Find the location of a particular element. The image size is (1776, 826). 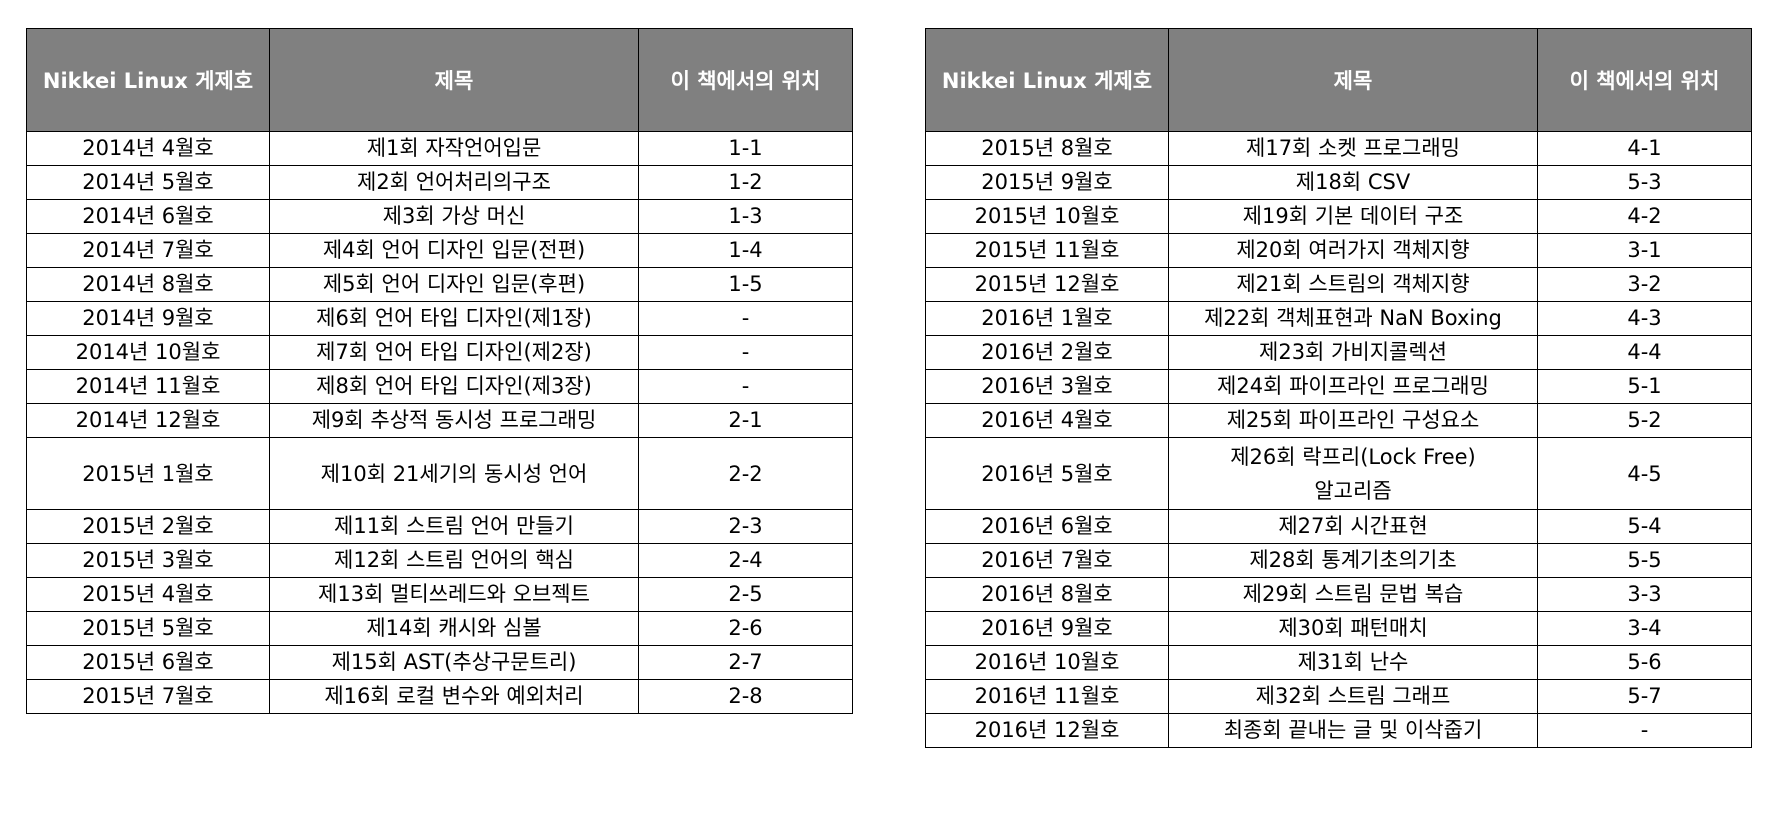

cell-title: 제5회 언어 디자인 입문(후편) is located at coordinates (454, 284).